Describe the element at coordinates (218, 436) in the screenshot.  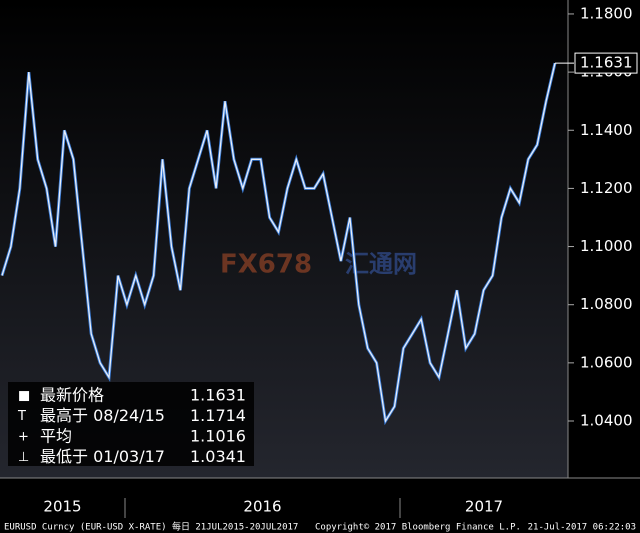
I see `legend-value: 1.1016` at that location.